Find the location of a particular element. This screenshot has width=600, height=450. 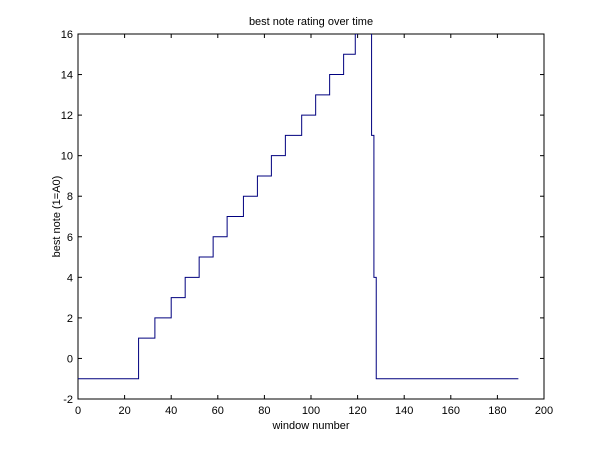

x-tick-label: 80 is located at coordinates (264, 411).